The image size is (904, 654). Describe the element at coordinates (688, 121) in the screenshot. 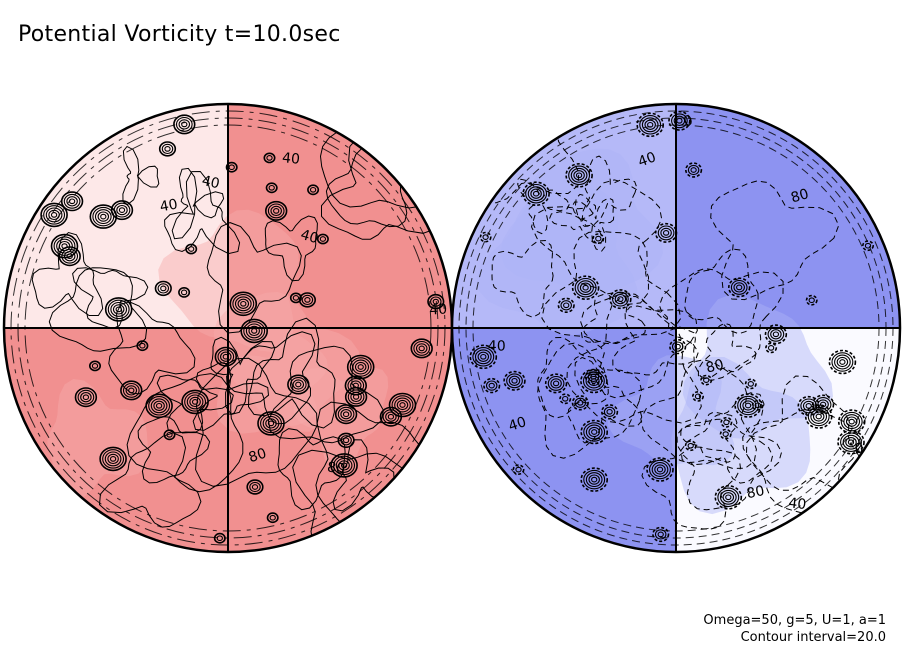

I see `contour-label: 0` at that location.